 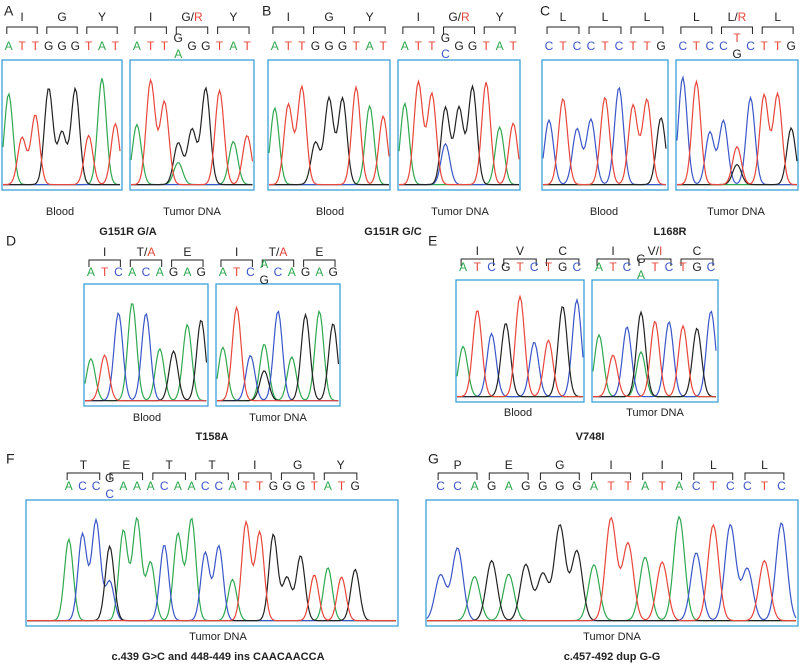 What do you see at coordinates (713, 465) in the screenshot?
I see `codon-label: L` at bounding box center [713, 465].